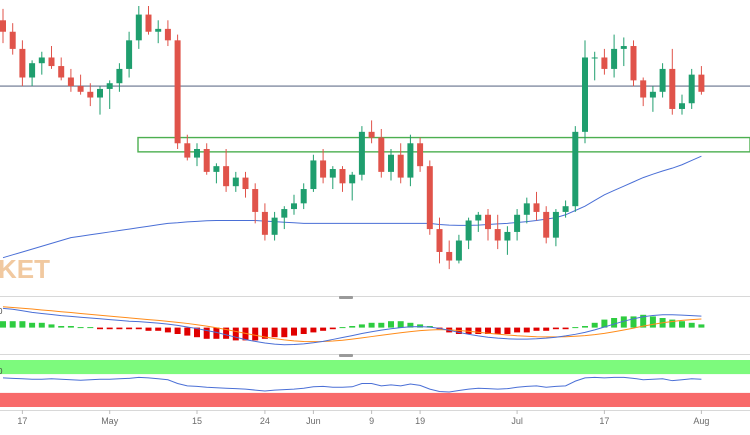 The height and width of the screenshot is (435, 750). I want to click on macd-histogram, so click(352, 327).